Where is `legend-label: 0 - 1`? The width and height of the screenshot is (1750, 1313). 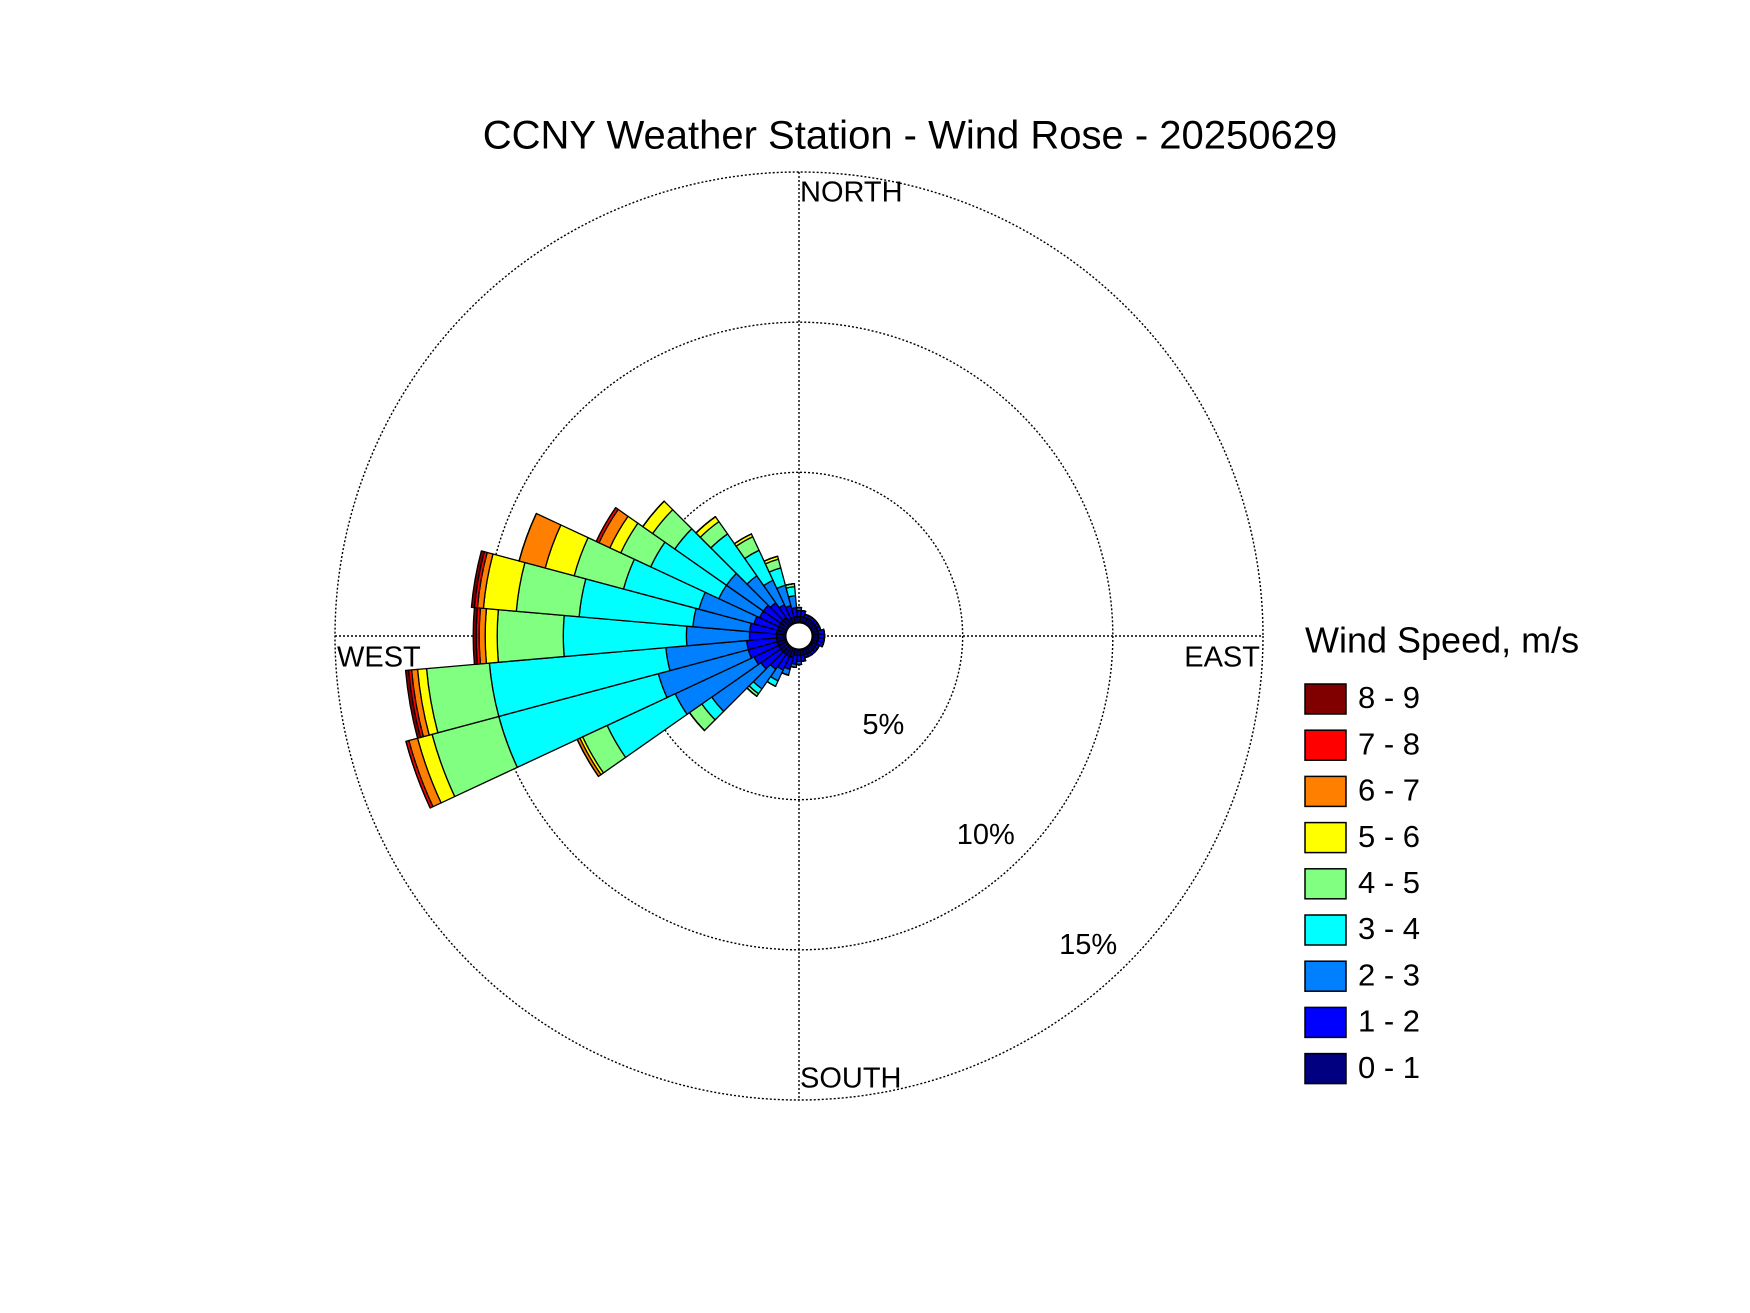 legend-label: 0 - 1 is located at coordinates (1389, 1067).